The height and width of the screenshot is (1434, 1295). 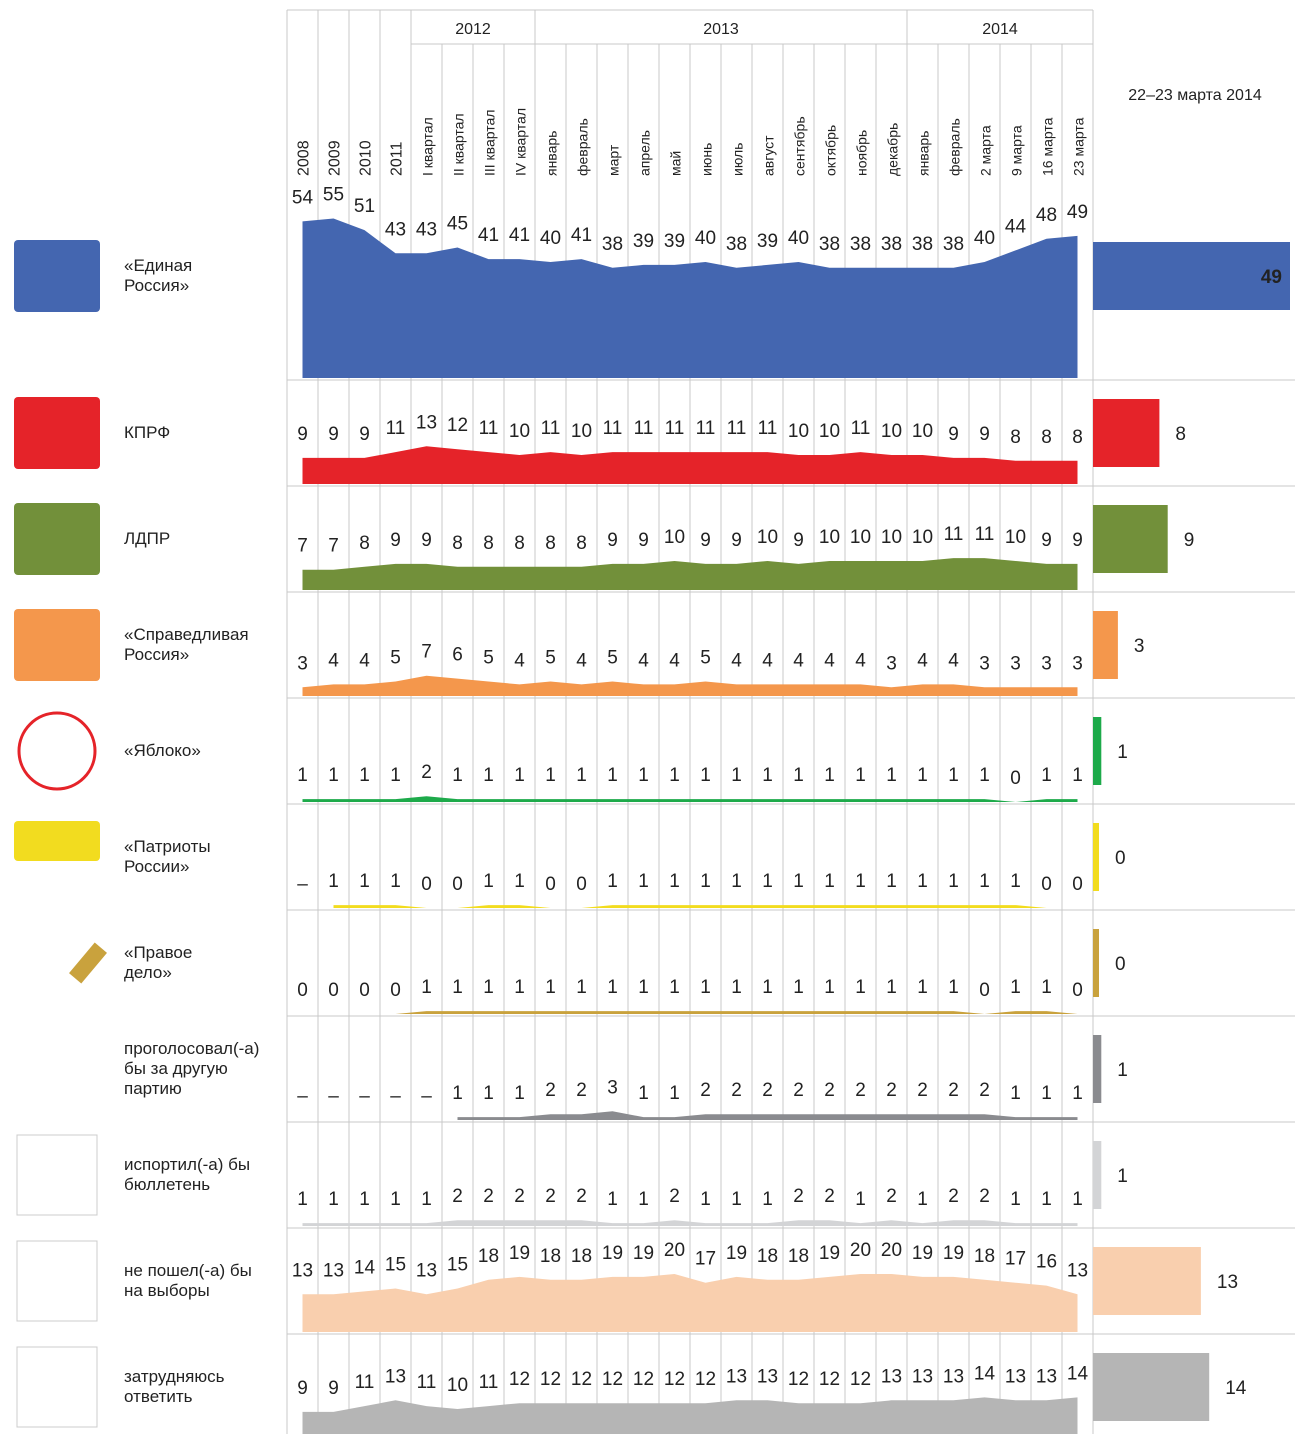 What do you see at coordinates (333, 546) in the screenshot?
I see `value-label: 7` at bounding box center [333, 546].